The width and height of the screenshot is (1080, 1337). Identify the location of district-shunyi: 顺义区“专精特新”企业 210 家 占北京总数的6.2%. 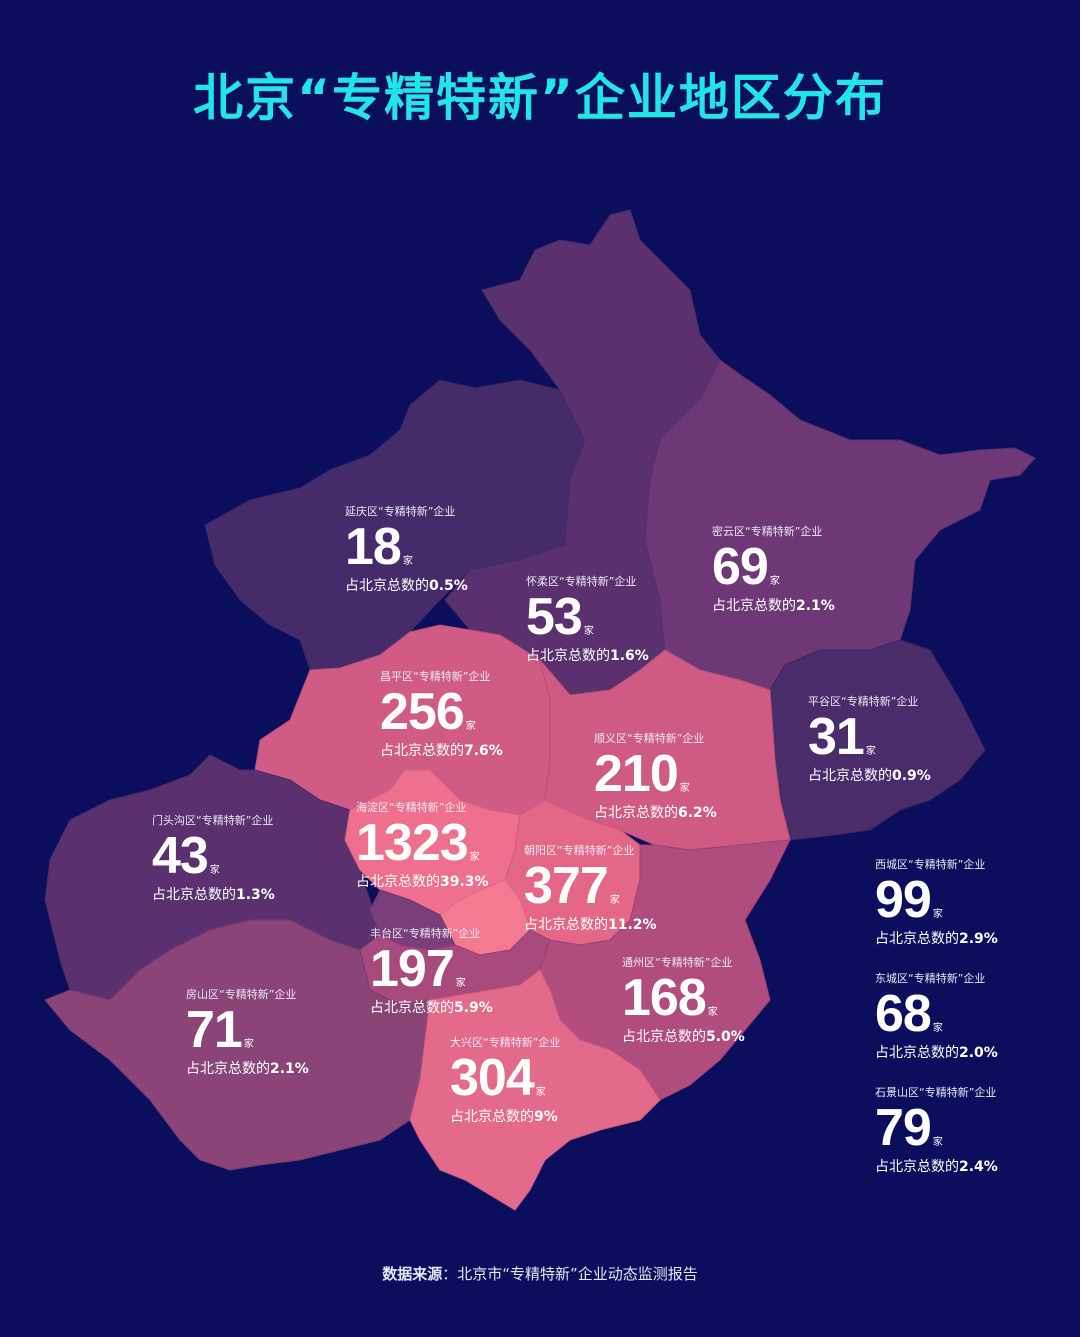
(655, 776).